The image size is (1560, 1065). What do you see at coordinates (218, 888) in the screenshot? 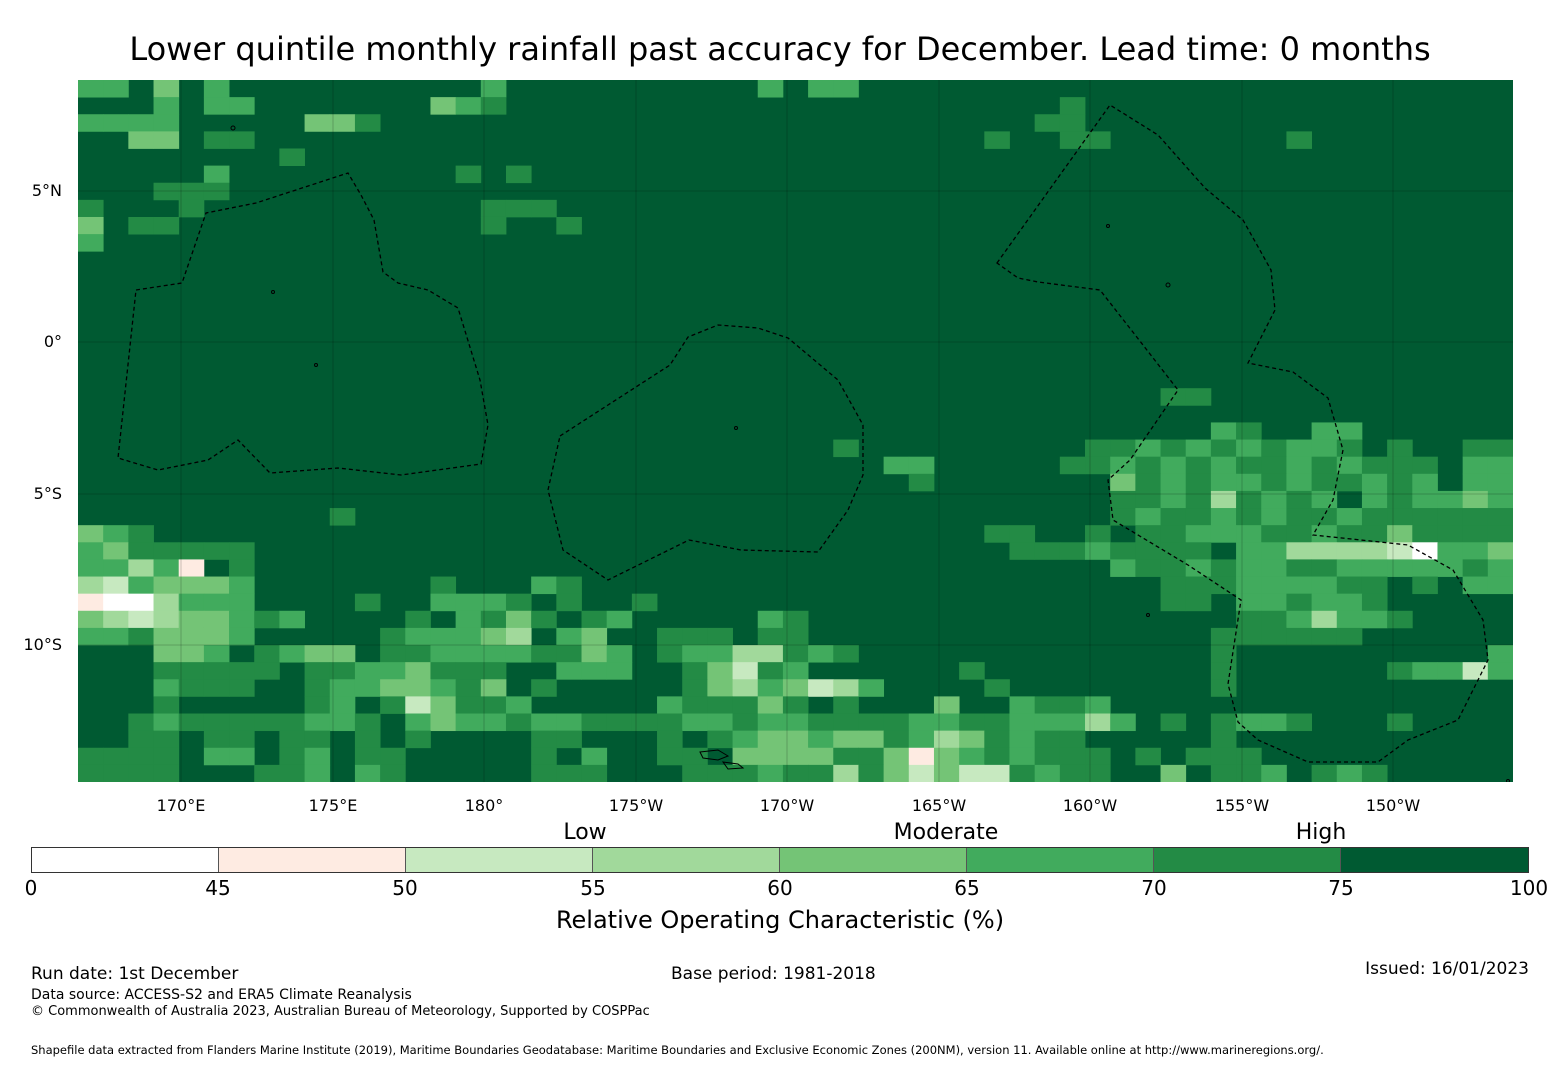
I see `colorbar-tick: 45` at bounding box center [218, 888].